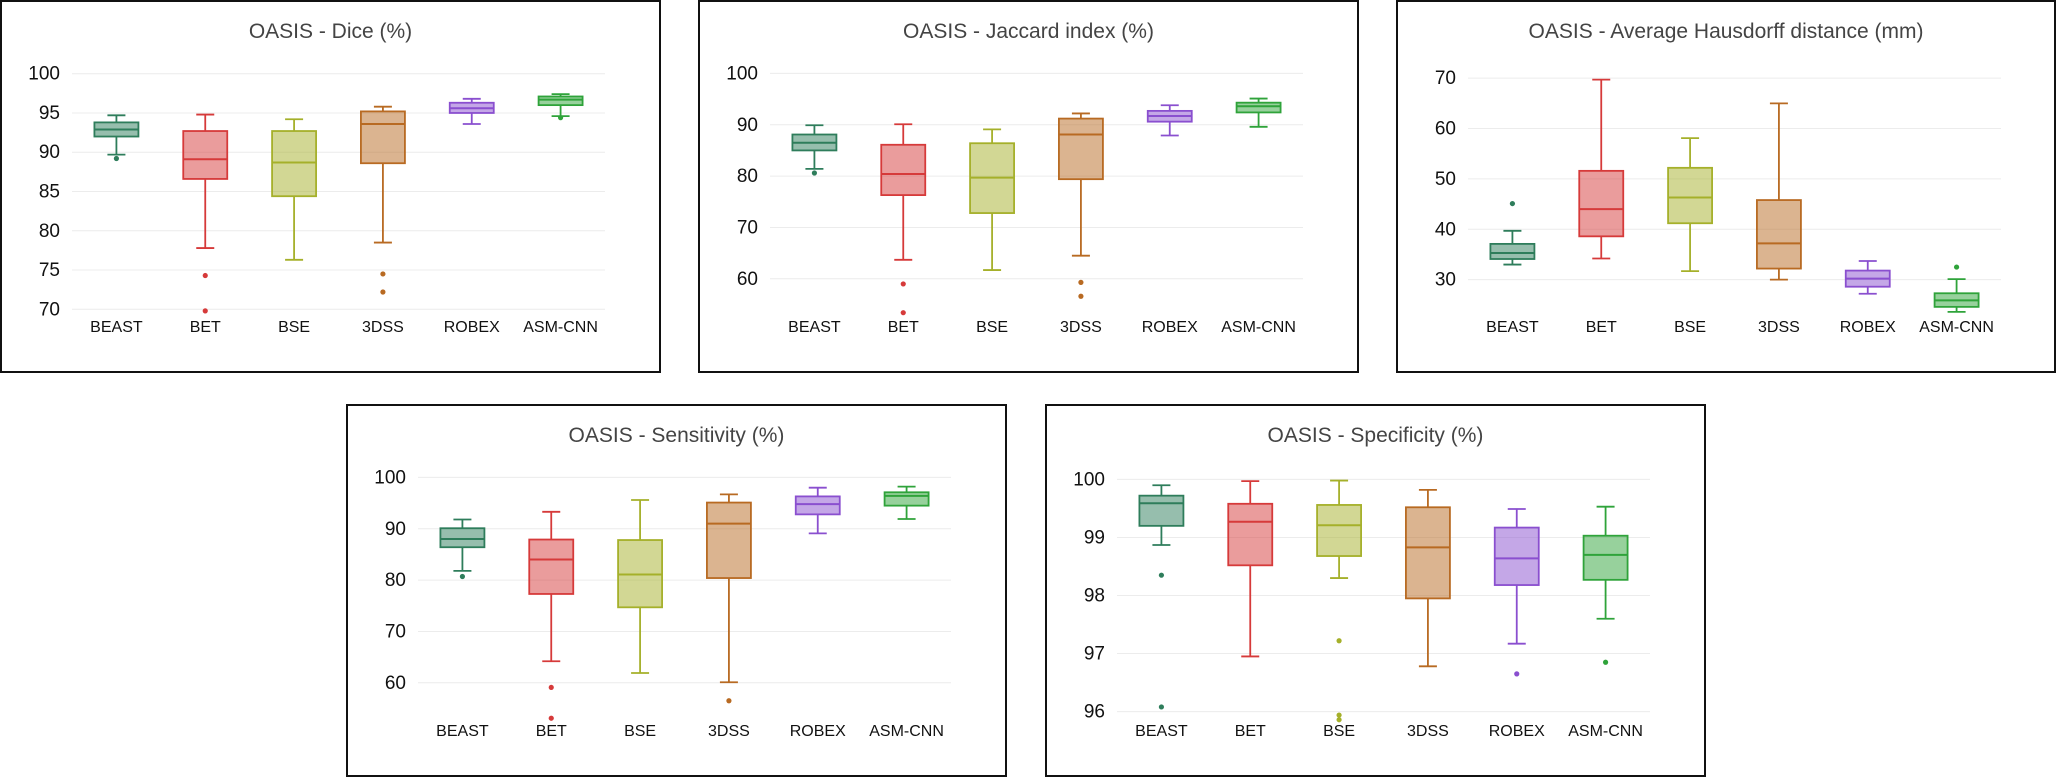 Image resolution: width=2056 pixels, height=777 pixels. I want to click on y-tick-label: 85, so click(49, 192).